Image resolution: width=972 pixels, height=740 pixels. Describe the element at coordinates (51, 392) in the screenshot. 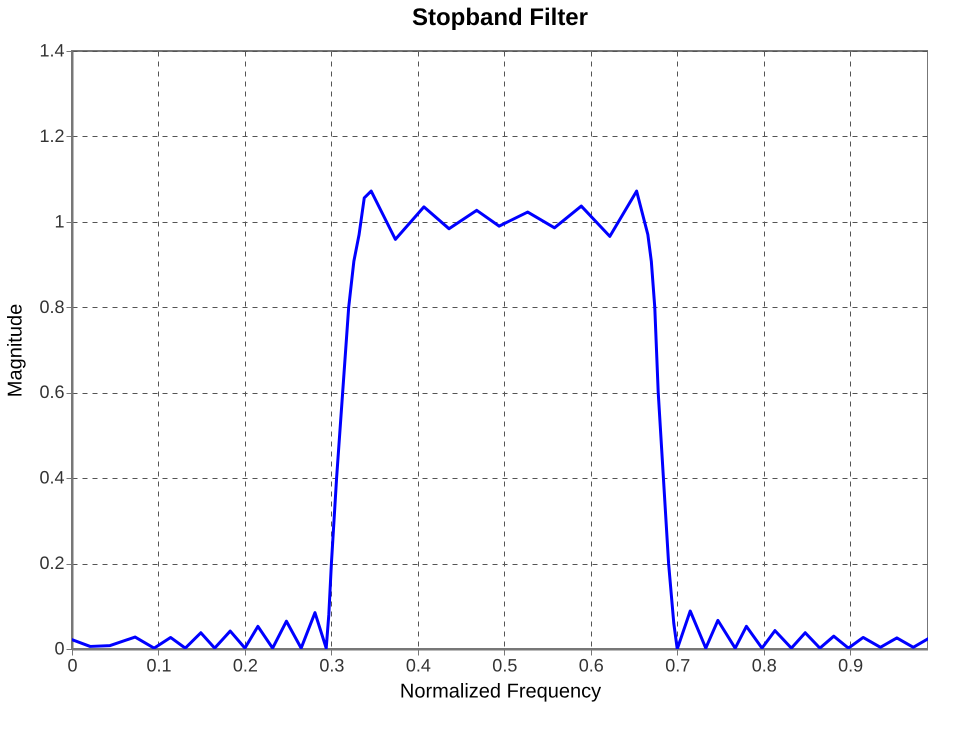

I see `y-tick-label: 0.6` at that location.